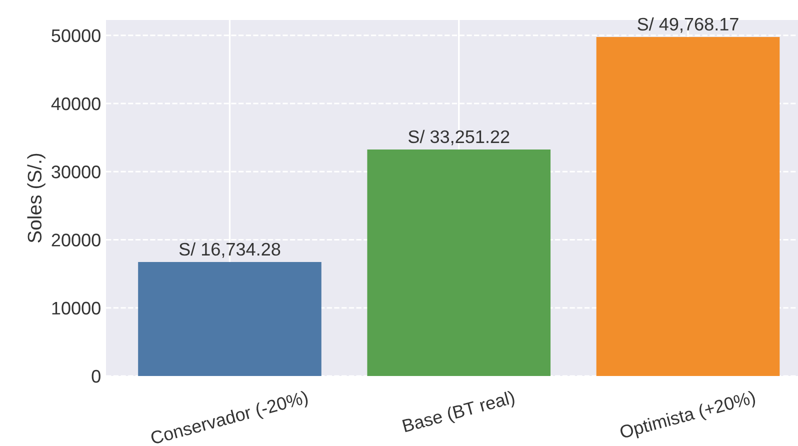 This screenshot has width=798, height=446. Describe the element at coordinates (76, 240) in the screenshot. I see `y-tick-label: 20000` at that location.